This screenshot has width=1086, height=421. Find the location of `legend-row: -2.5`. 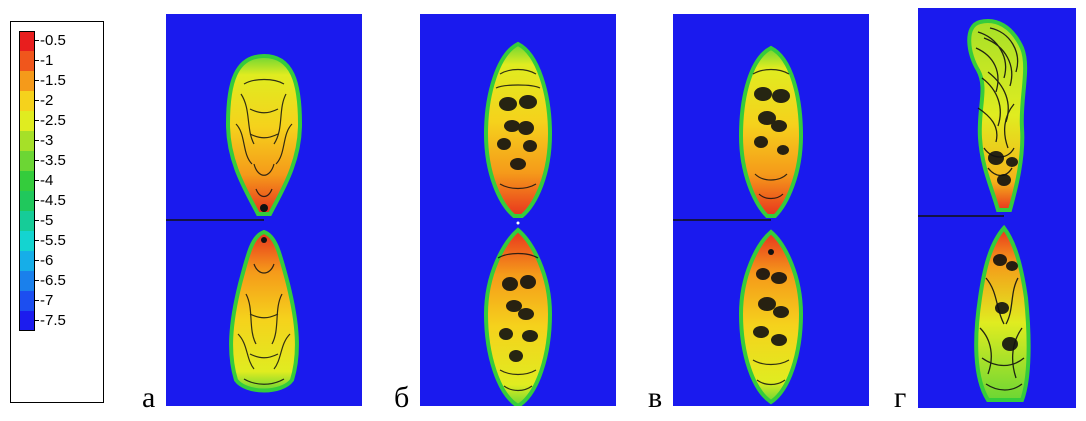

legend-row: -2.5 is located at coordinates (58, 121).